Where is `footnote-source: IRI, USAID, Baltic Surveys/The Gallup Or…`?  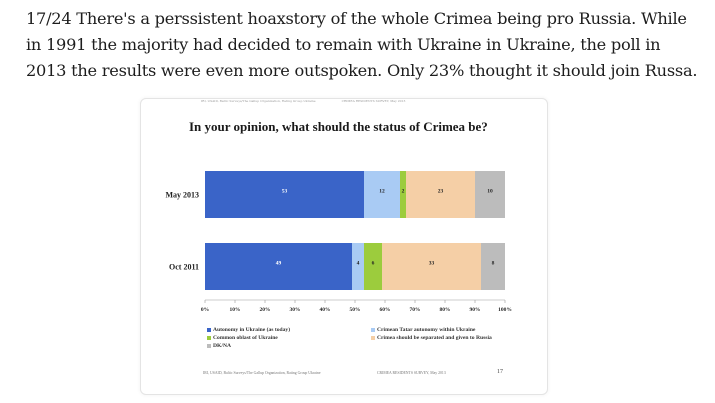
footnote-source: IRI, USAID, Baltic Surveys/The Gallup Or… is located at coordinates (262, 373).